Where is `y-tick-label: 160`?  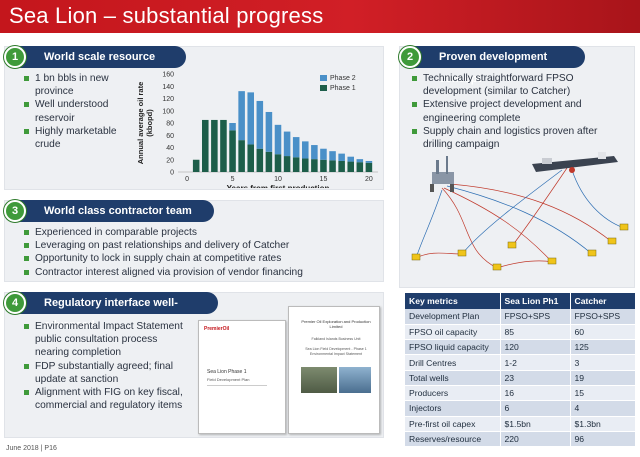 y-tick-label: 160 is located at coordinates (168, 75).